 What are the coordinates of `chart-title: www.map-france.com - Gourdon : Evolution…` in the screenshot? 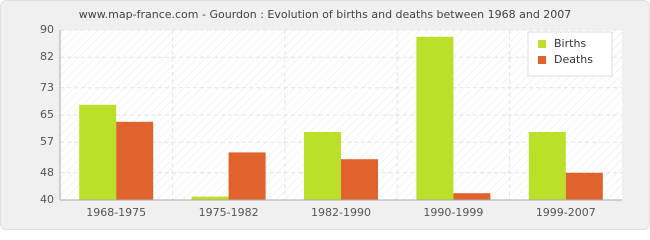 It's located at (325, 14).